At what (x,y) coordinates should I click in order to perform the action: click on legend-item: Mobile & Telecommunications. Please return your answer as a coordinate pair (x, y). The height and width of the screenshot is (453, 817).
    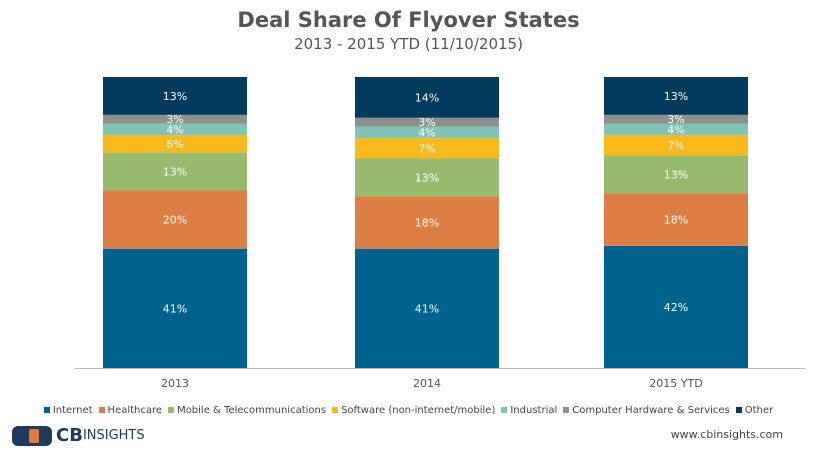
    Looking at the image, I should click on (247, 410).